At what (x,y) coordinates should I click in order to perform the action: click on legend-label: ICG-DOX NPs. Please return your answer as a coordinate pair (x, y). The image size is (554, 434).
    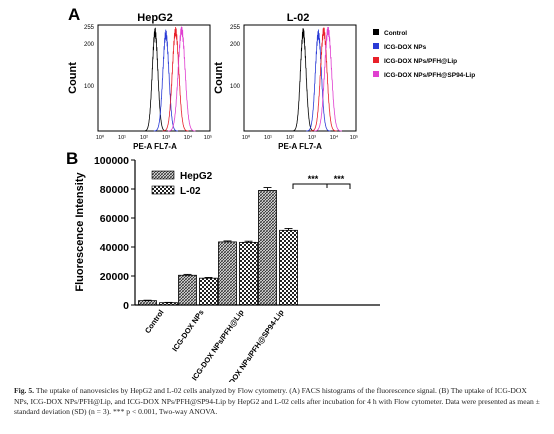
    Looking at the image, I should click on (405, 47).